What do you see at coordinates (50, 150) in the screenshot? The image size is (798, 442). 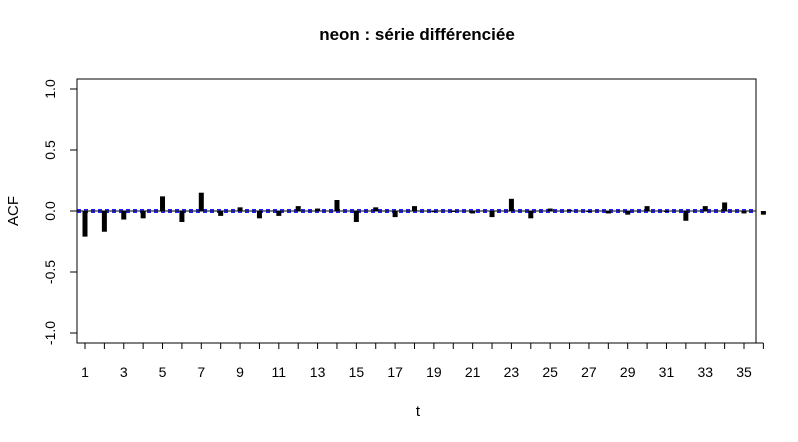 I see `y-tick-label: 0.5` at bounding box center [50, 150].